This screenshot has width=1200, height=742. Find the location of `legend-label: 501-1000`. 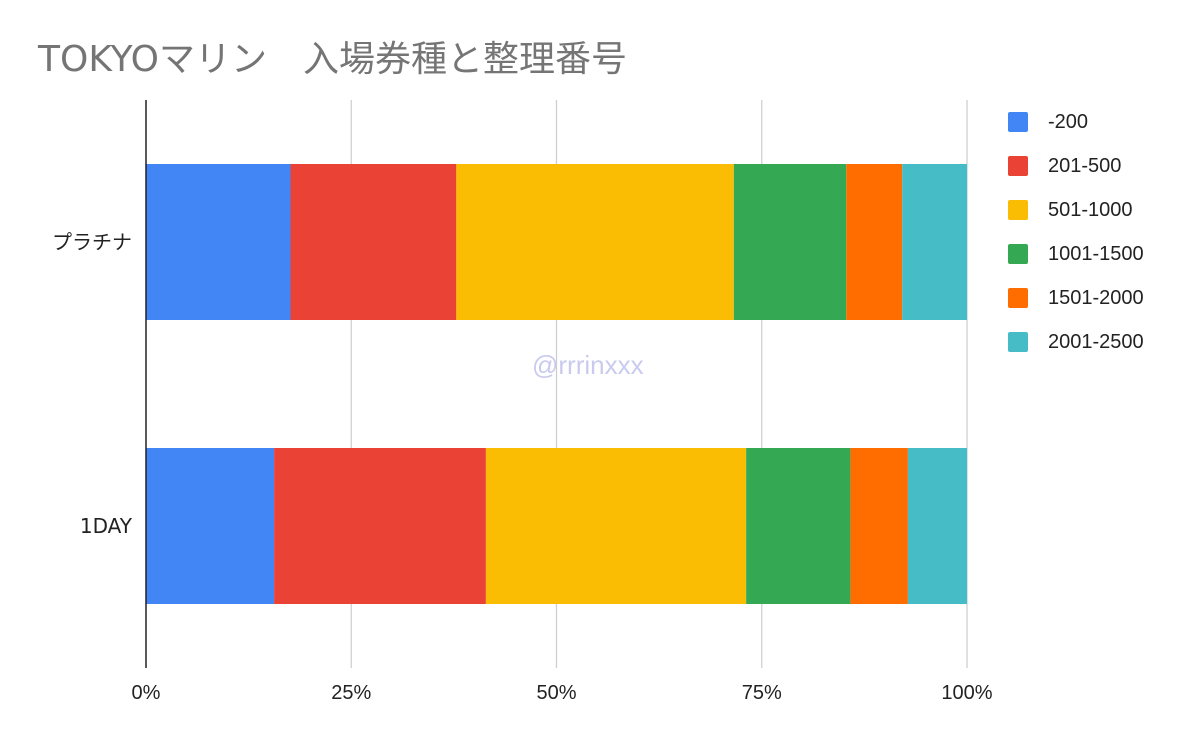

legend-label: 501-1000 is located at coordinates (1090, 209).